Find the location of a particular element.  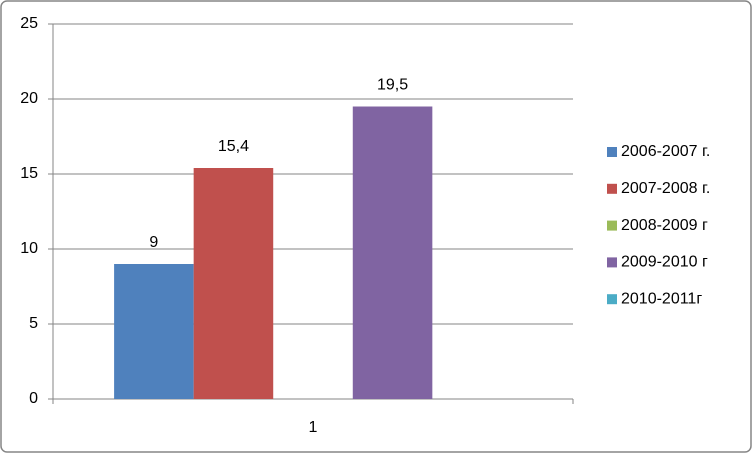

data-label: 19,5 is located at coordinates (392, 85).